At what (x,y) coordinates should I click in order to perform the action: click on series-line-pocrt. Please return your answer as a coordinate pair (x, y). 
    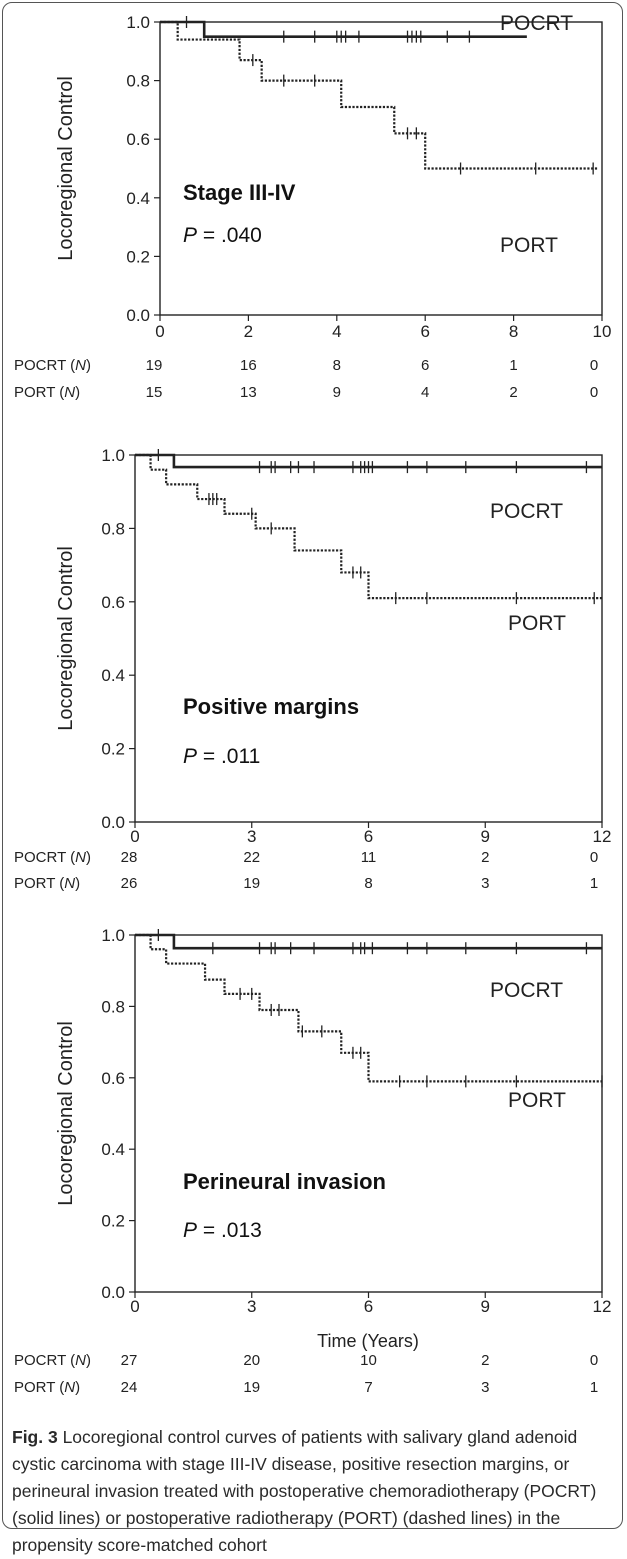
    Looking at the image, I should click on (343, 29).